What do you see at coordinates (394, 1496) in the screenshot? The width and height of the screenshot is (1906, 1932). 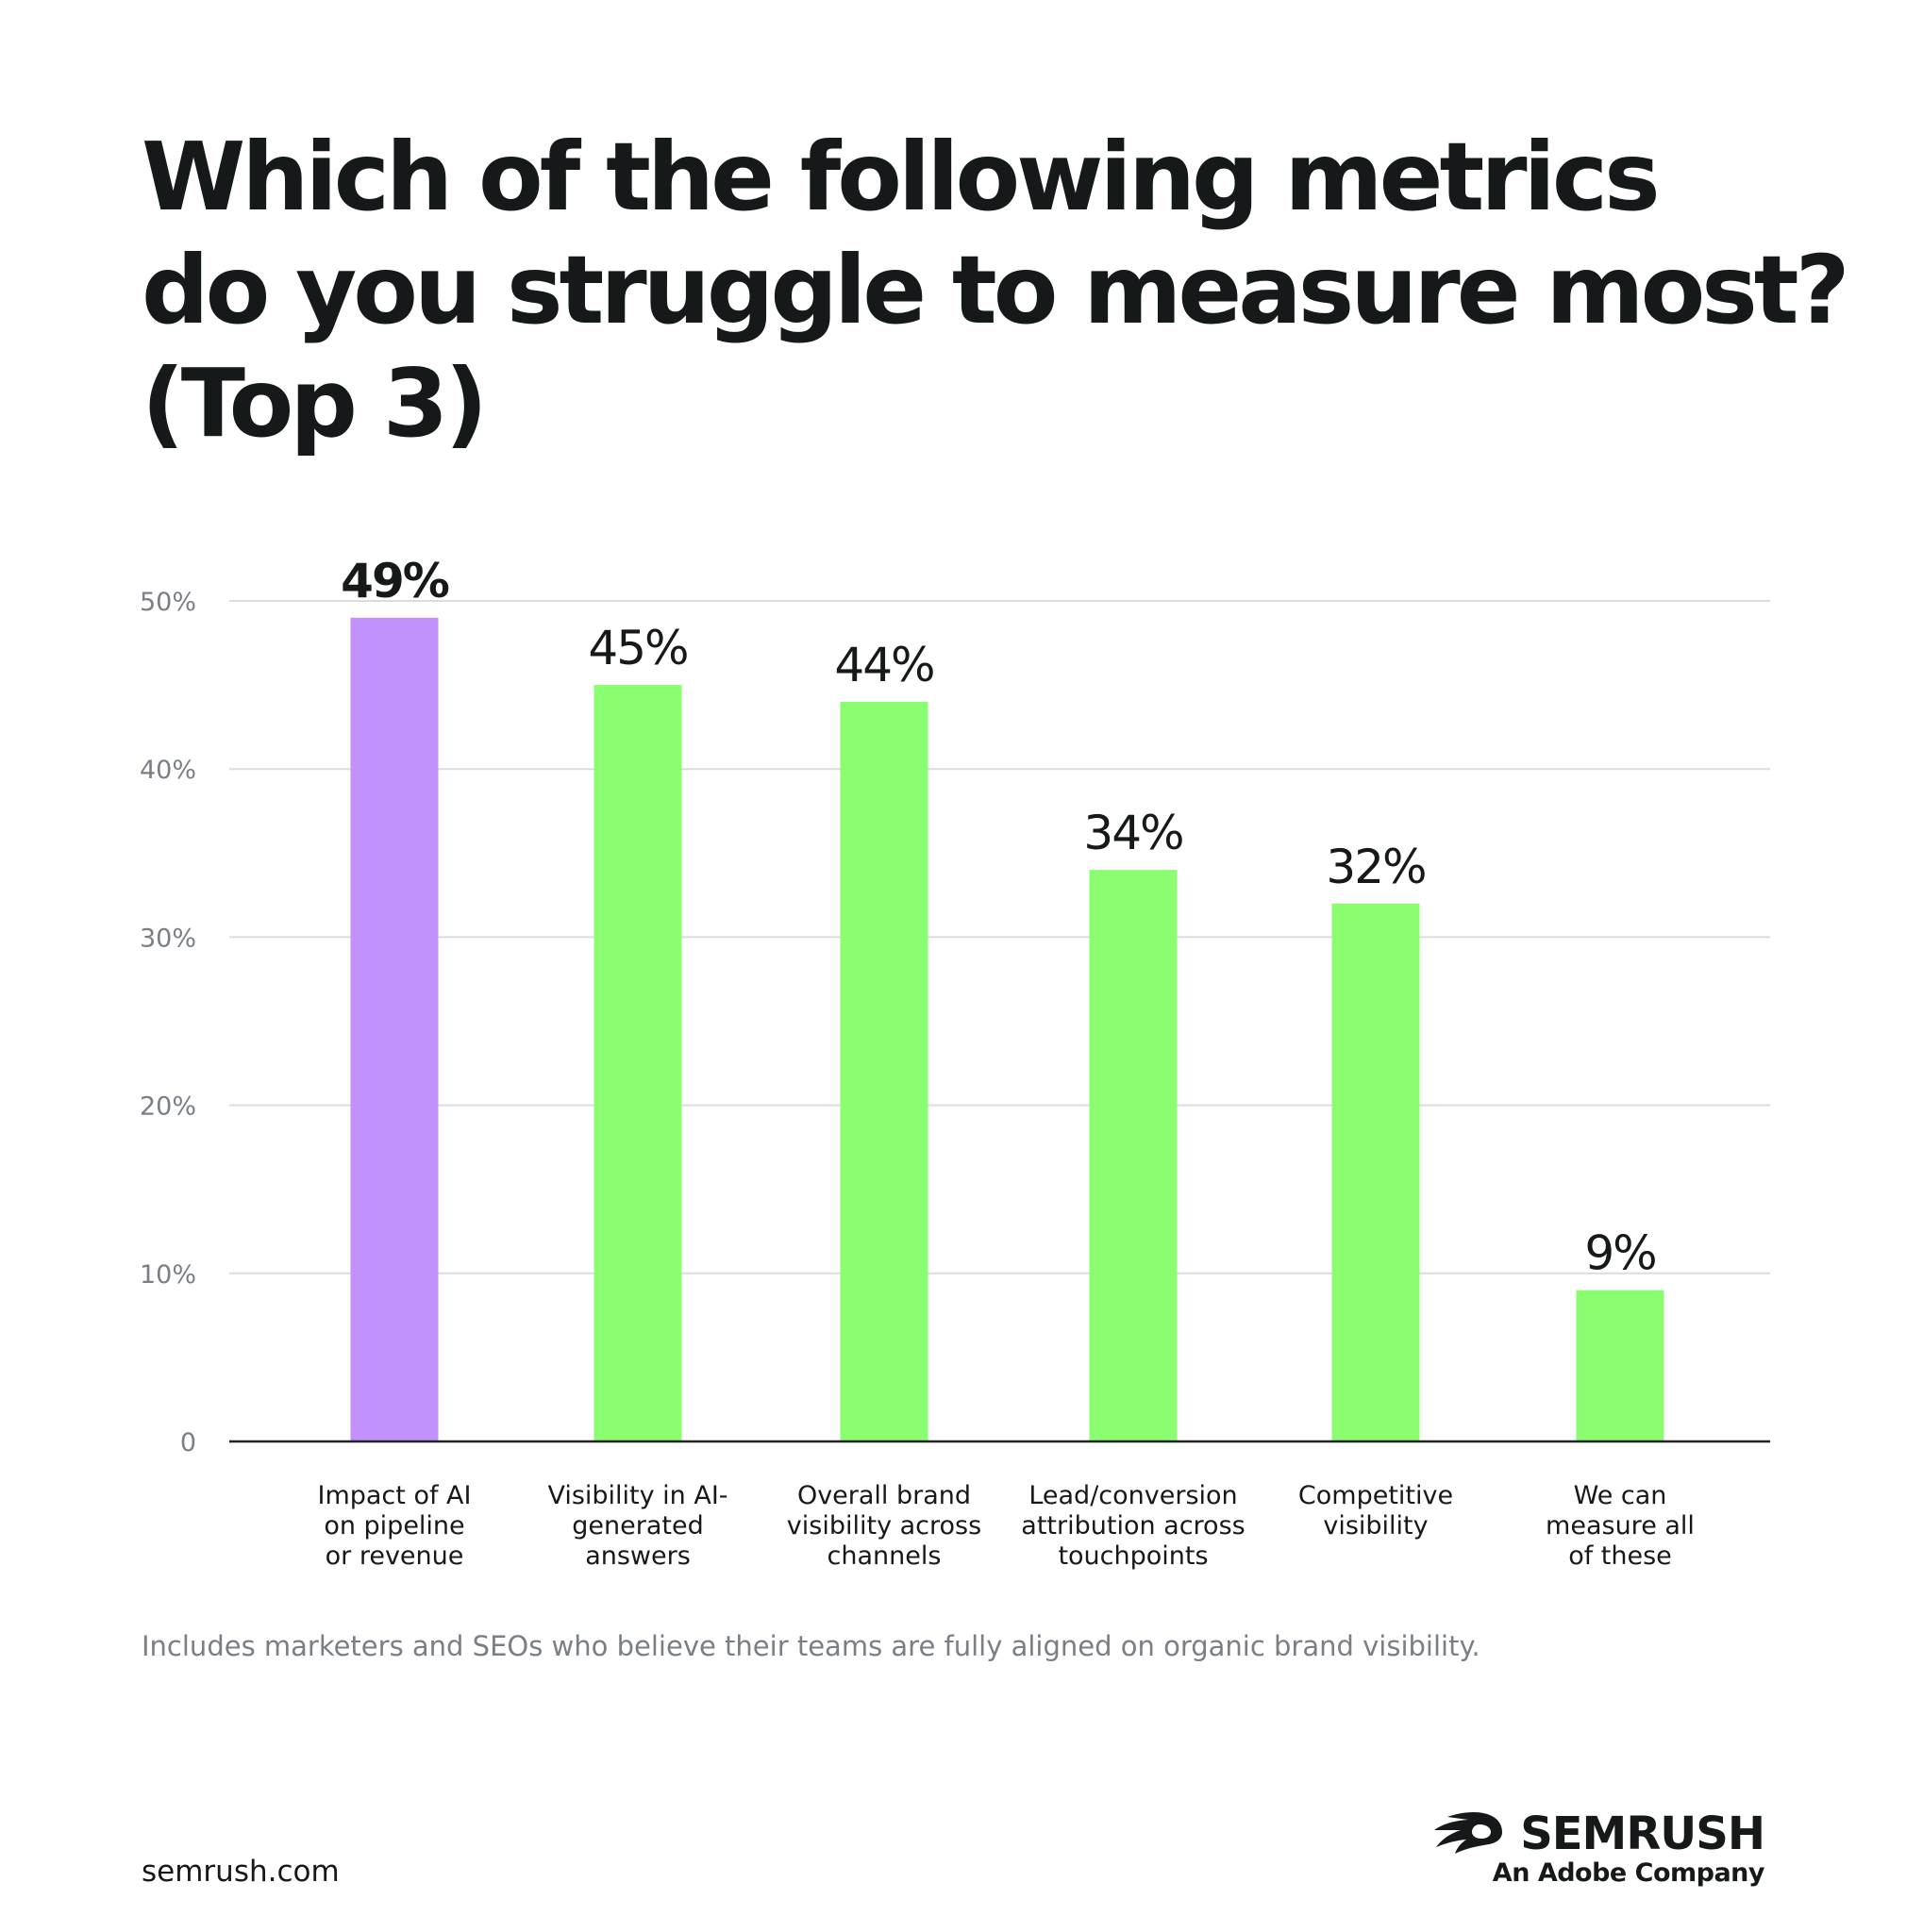 I see `x-category-label-line: Impact of AI` at bounding box center [394, 1496].